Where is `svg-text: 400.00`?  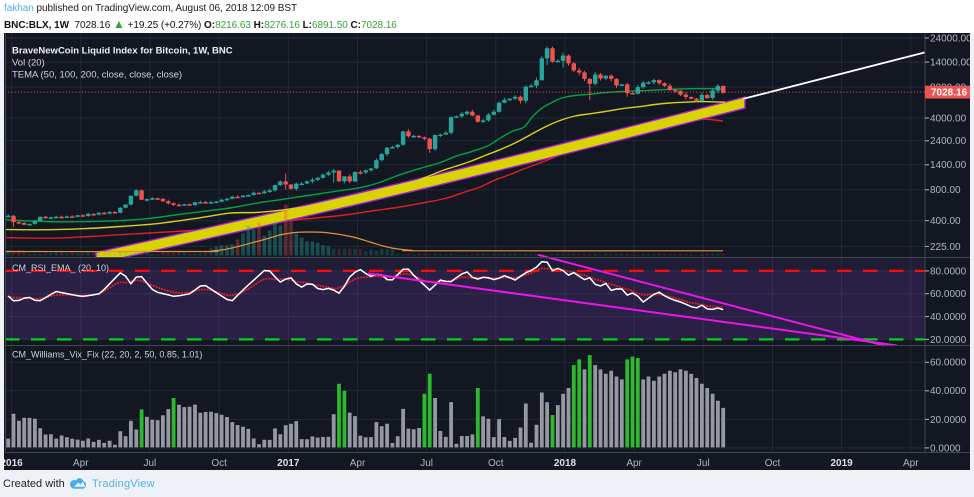
svg-text: 400.00 is located at coordinates (945, 221).